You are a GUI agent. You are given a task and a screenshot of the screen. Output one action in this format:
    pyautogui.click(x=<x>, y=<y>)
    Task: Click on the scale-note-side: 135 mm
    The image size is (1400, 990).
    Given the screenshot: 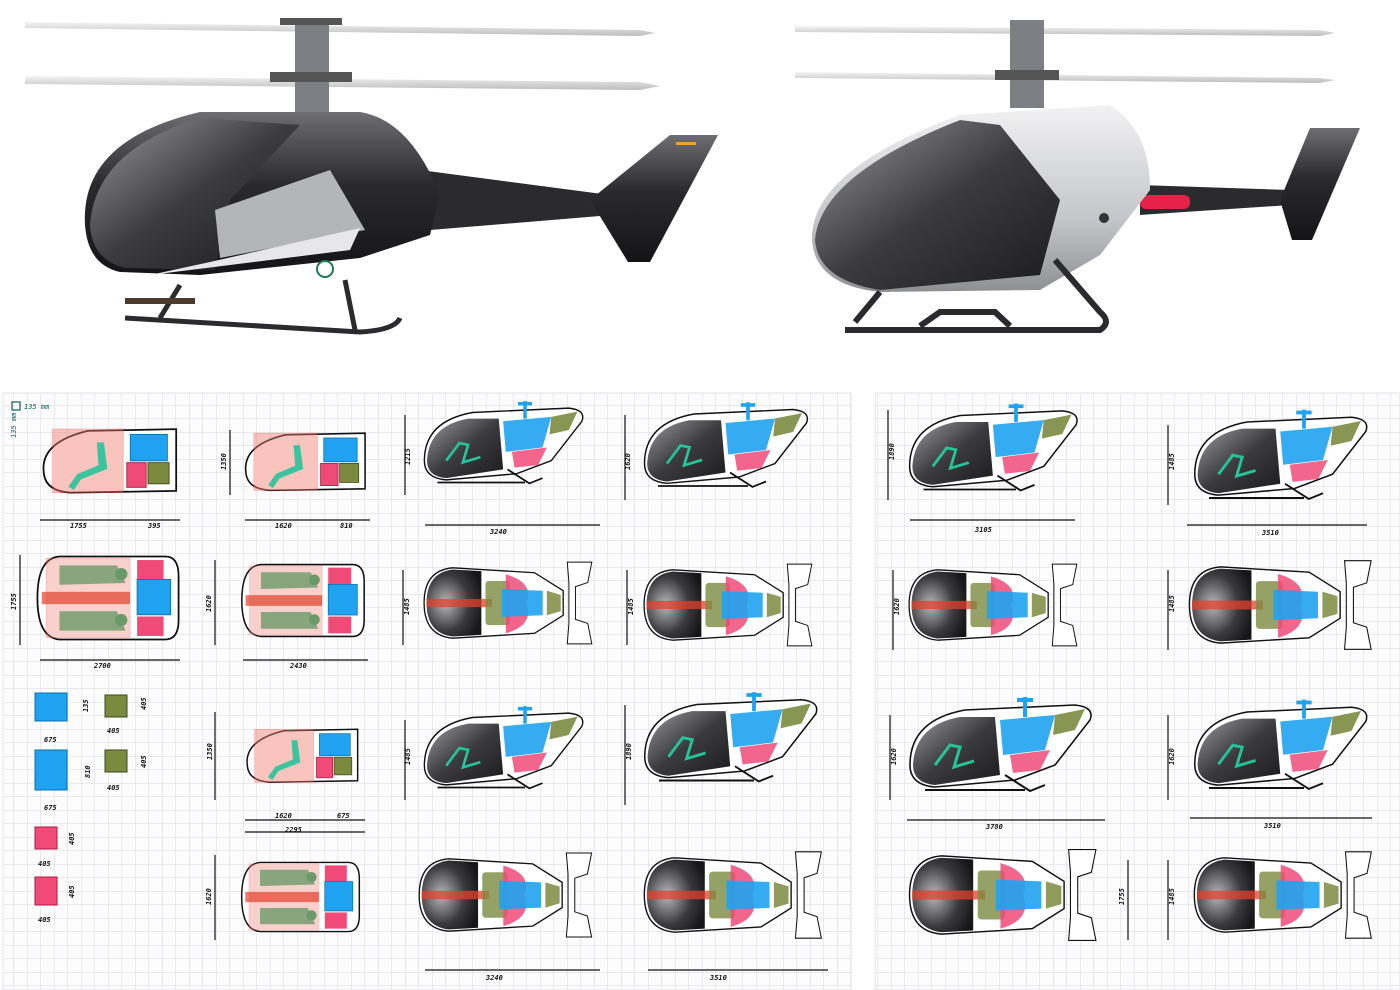 What is the action you would take?
    pyautogui.click(x=14, y=425)
    